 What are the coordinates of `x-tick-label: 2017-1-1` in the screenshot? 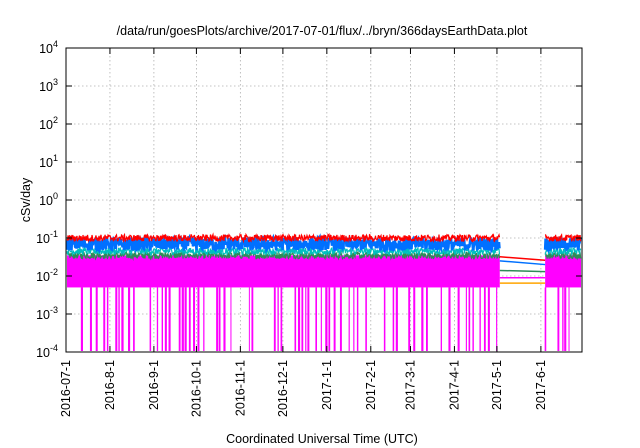 It's located at (327, 385).